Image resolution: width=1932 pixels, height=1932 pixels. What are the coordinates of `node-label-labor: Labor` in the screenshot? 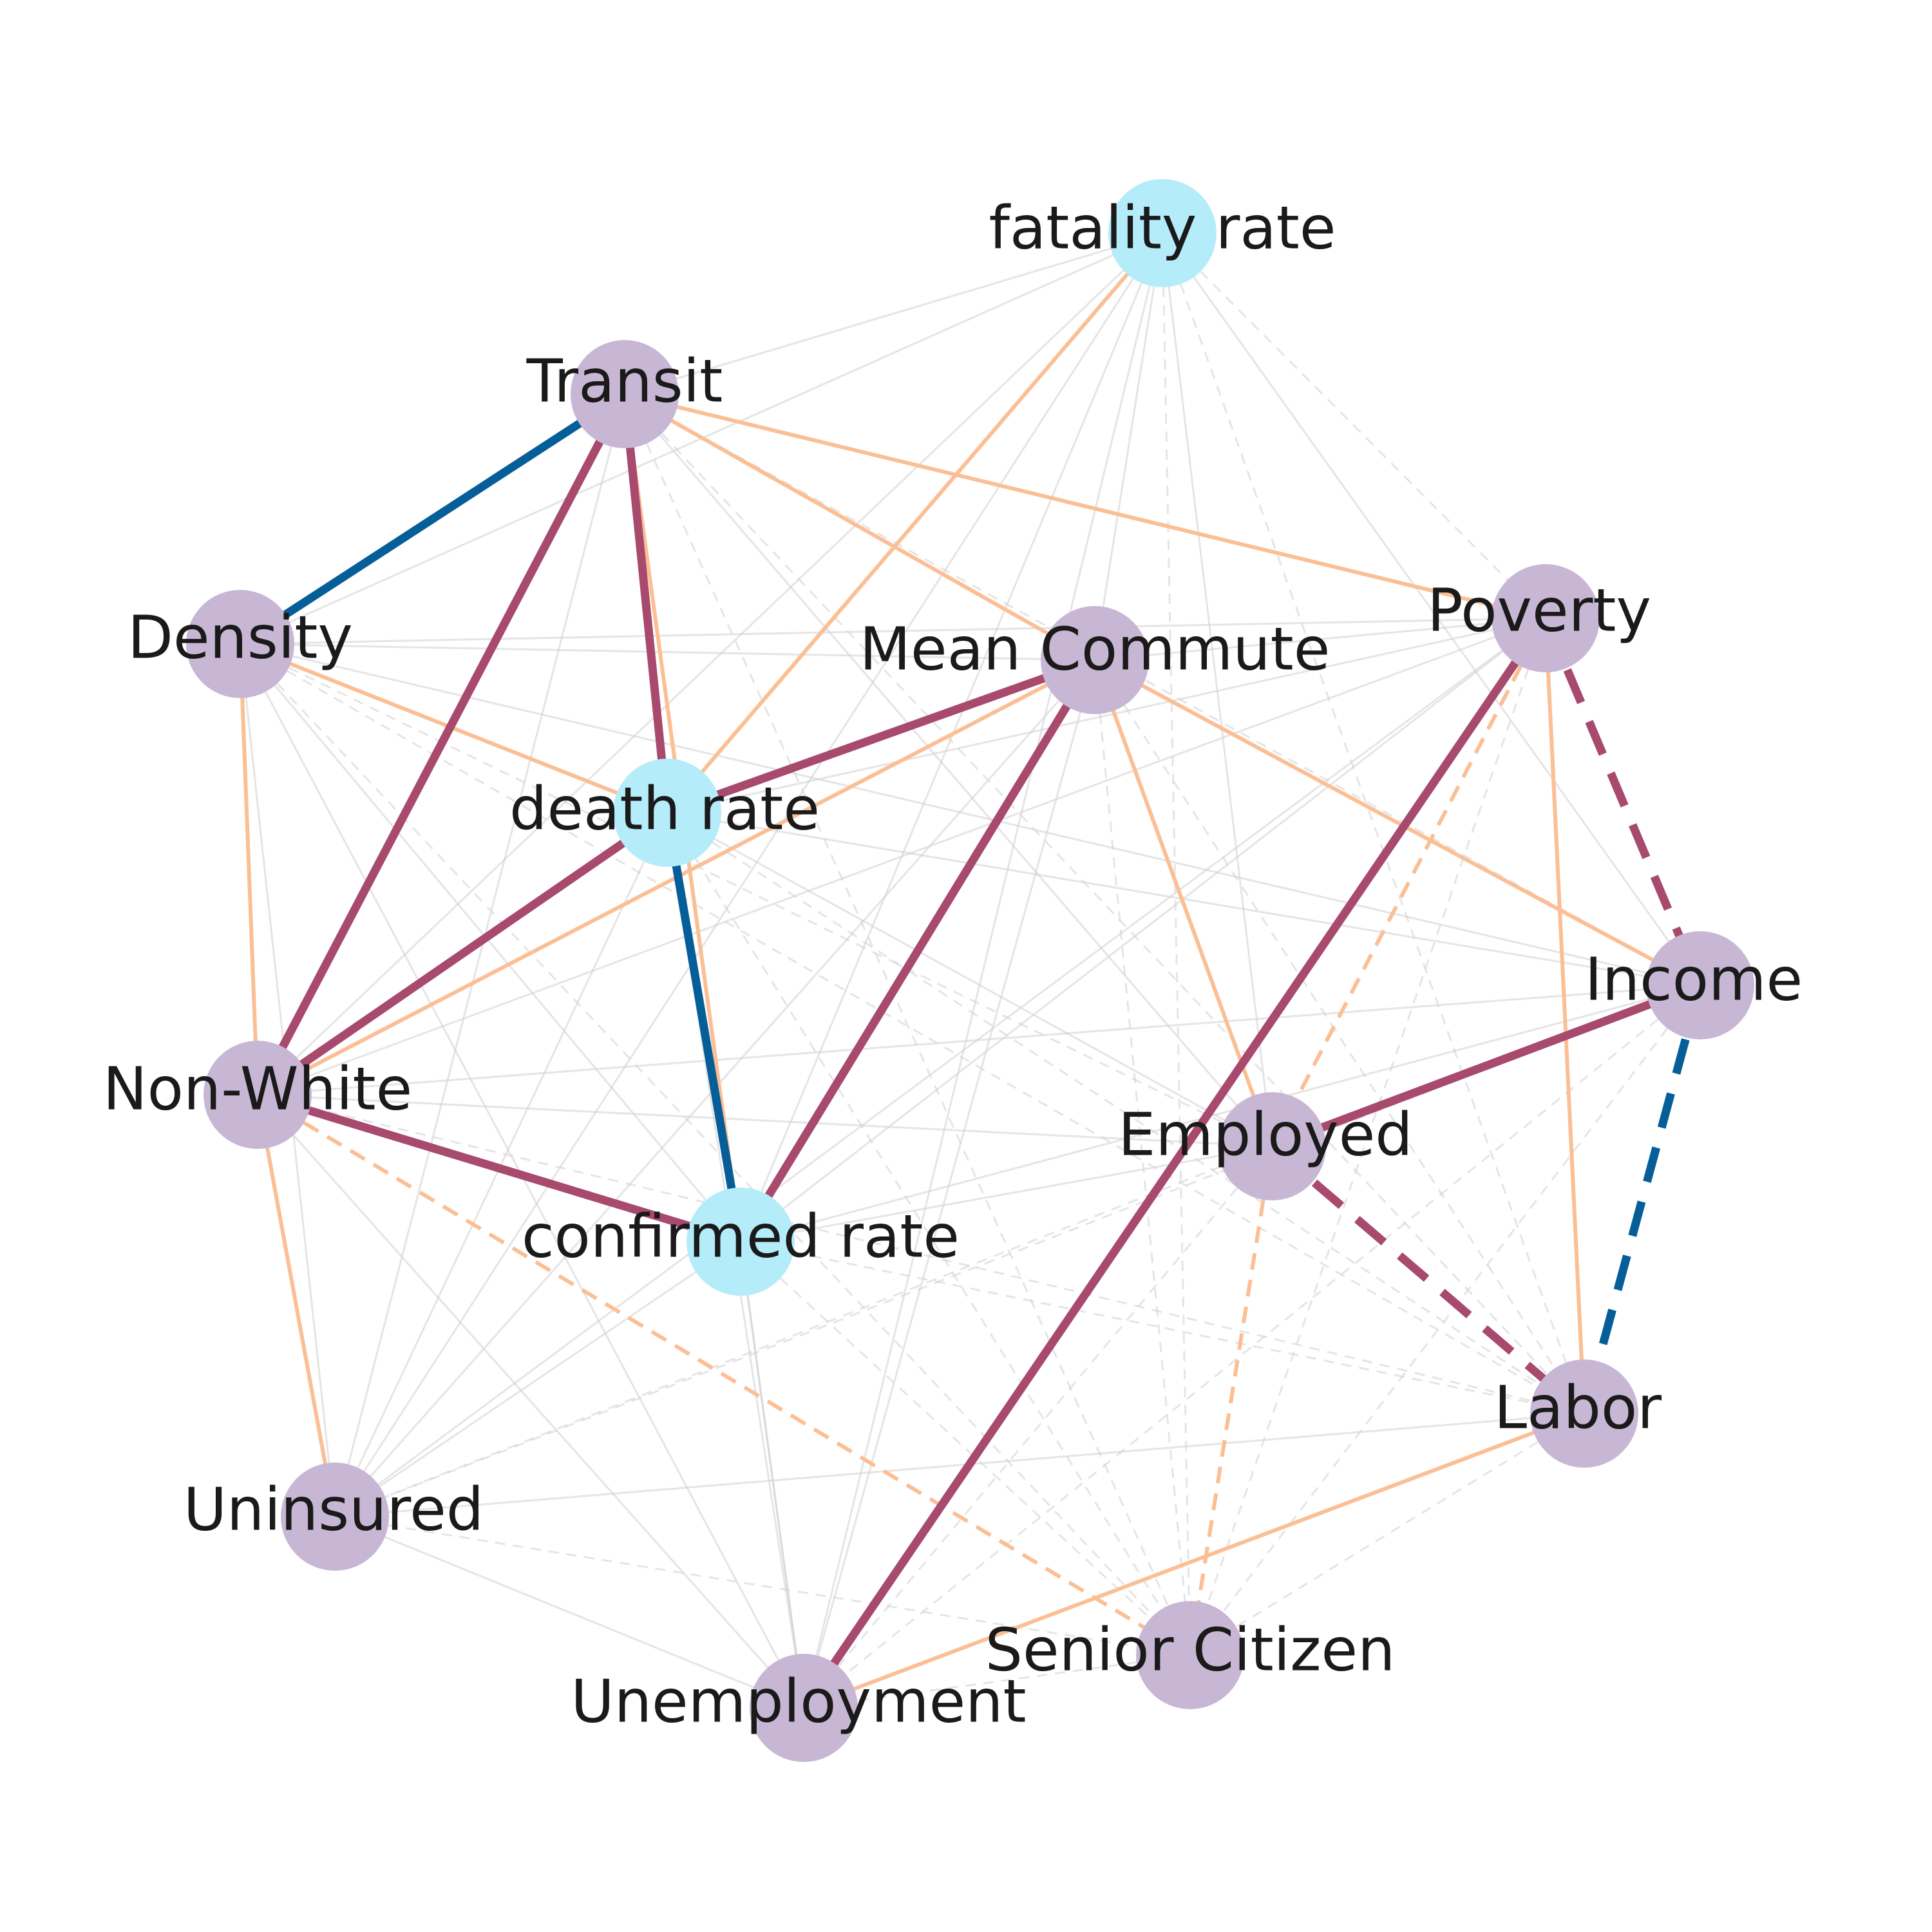 It's located at (1578, 1407).